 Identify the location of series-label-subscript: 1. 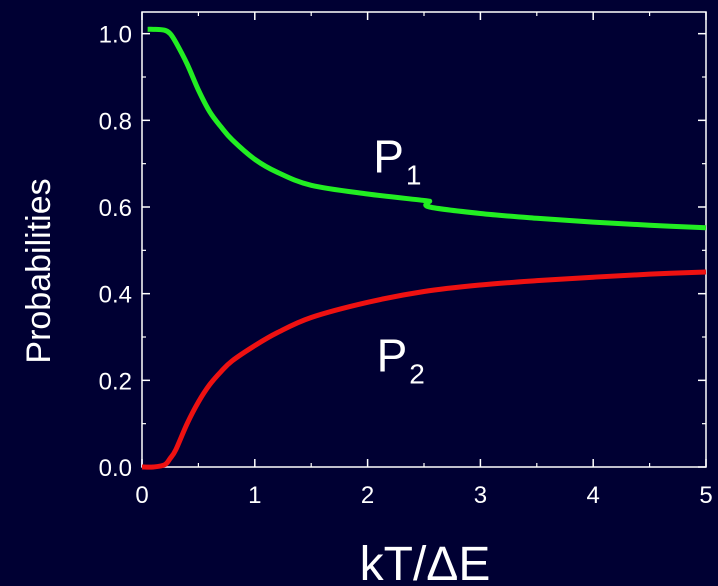
(414, 174).